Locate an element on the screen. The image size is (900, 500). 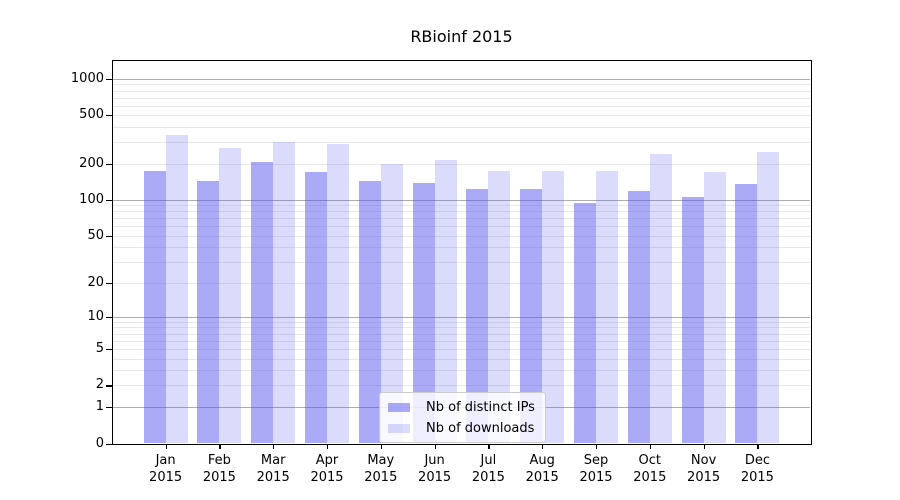
x-tick-label: Dec 2015 is located at coordinates (757, 468).